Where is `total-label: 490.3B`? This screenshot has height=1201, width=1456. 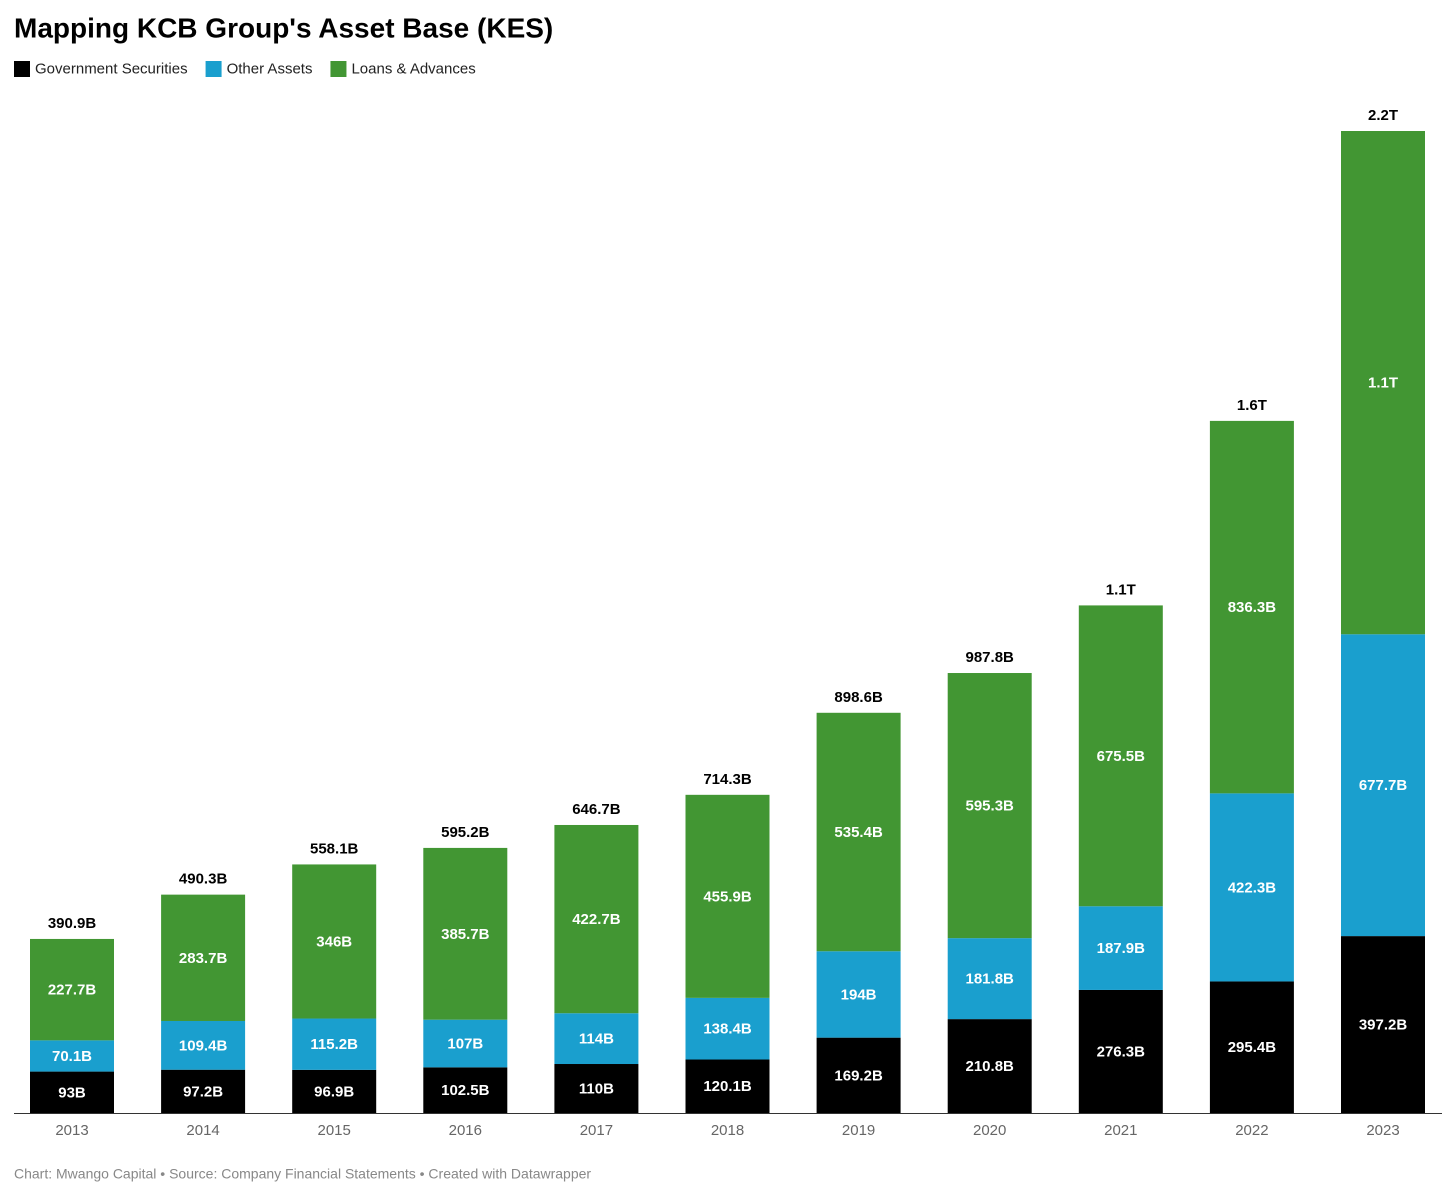 total-label: 490.3B is located at coordinates (203, 879).